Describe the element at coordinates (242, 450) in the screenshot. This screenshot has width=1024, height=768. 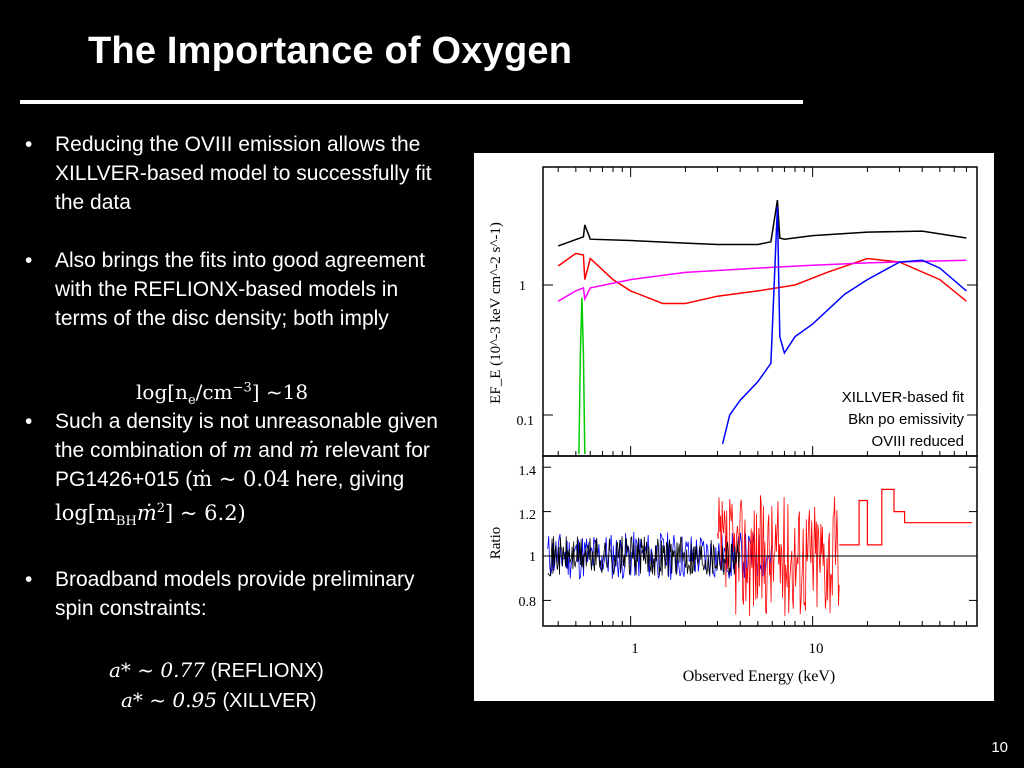
I see `mass-symbol: m` at that location.